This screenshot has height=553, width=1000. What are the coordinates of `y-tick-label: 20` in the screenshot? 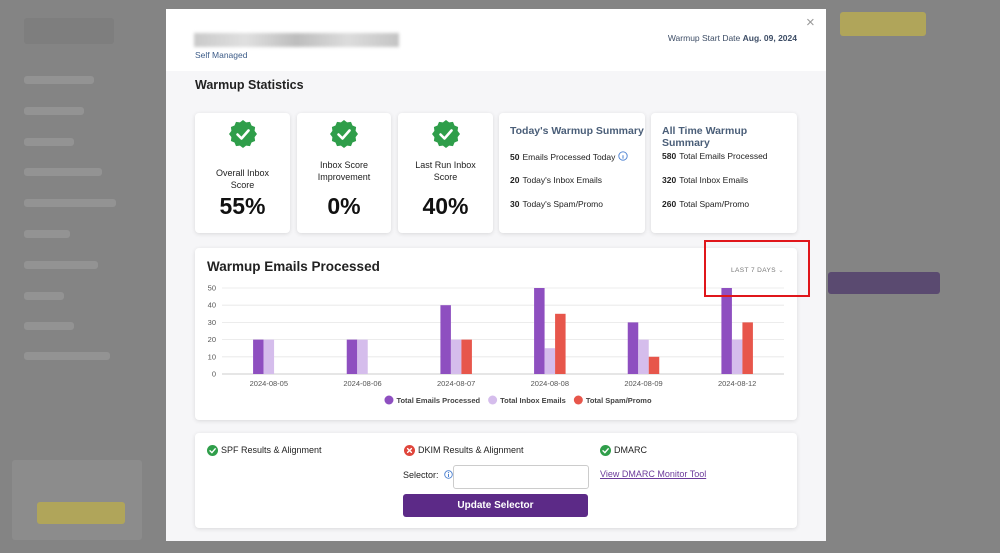 It's located at (212, 339).